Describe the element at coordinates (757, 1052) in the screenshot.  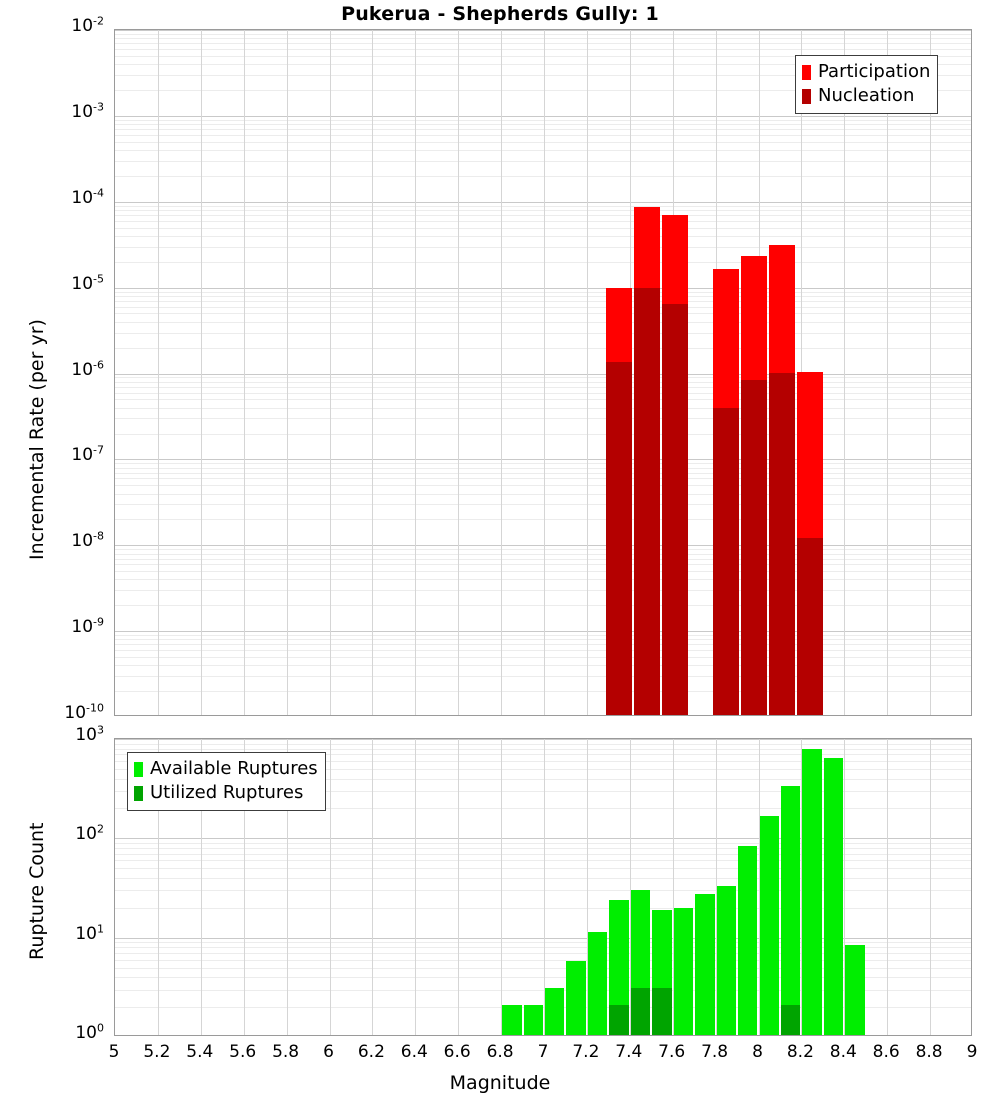
I see `x-tick-label: 8` at that location.